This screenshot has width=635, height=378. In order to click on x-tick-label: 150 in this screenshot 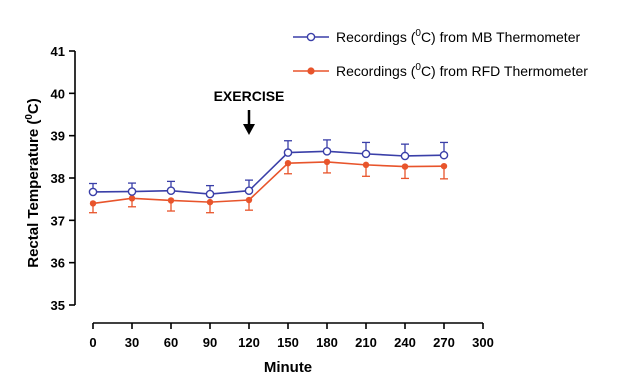, I will do `click(288, 342)`.